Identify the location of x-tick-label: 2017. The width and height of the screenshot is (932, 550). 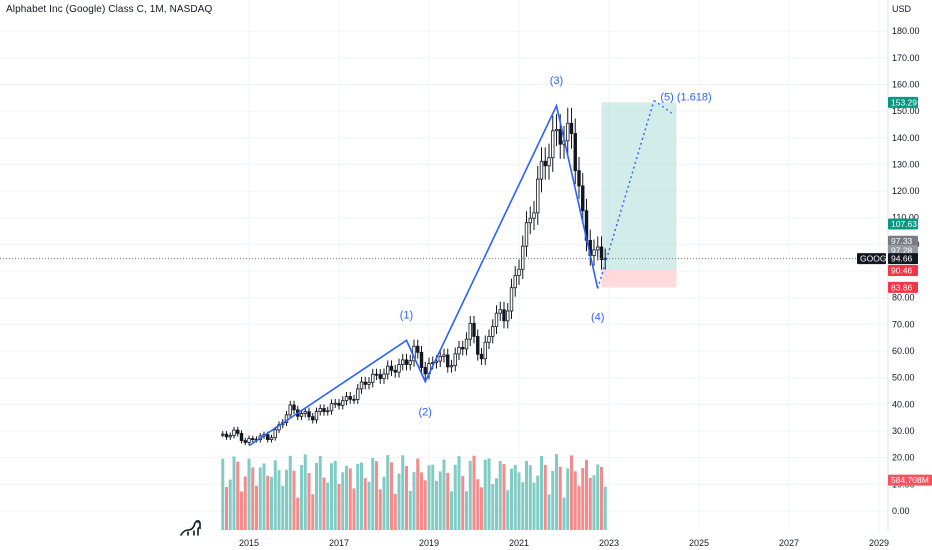
(339, 543).